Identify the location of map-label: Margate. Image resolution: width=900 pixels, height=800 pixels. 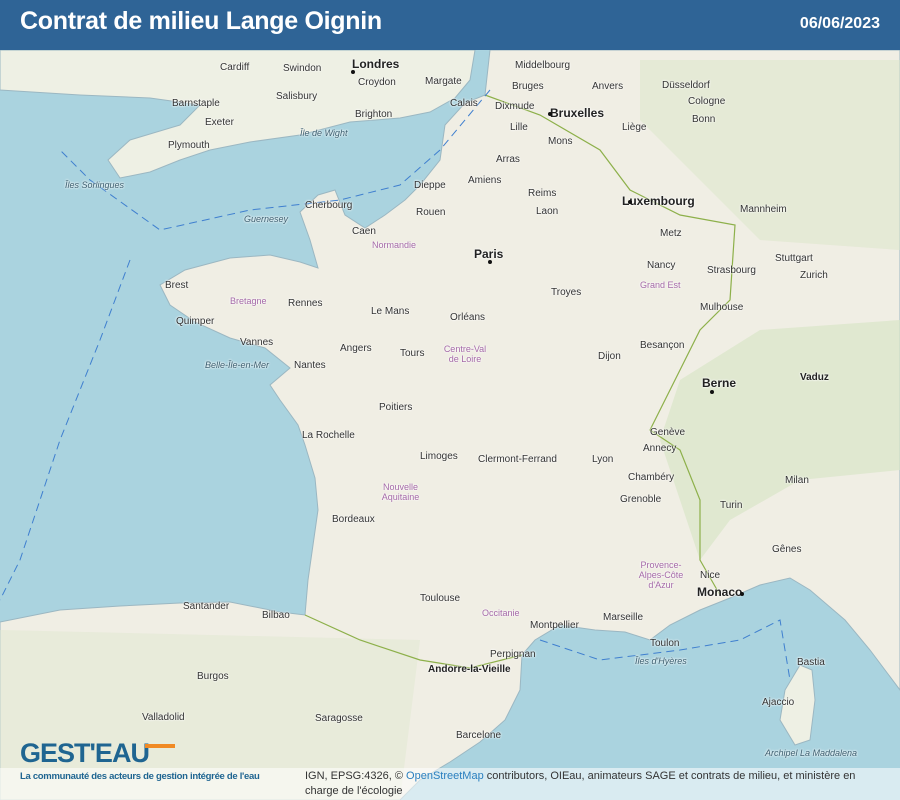
(443, 81).